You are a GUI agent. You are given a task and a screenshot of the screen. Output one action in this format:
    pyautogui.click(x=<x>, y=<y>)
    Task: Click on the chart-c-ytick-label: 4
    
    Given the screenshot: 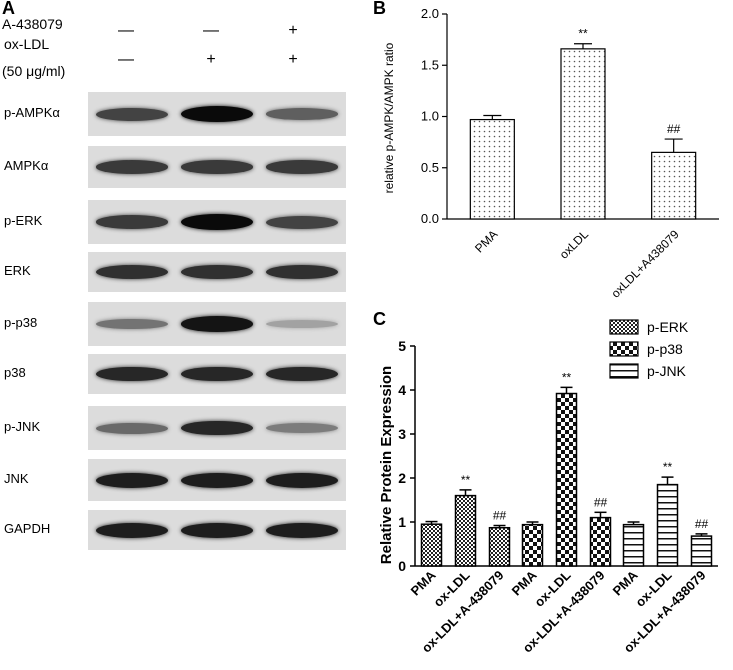 What is the action you would take?
    pyautogui.click(x=402, y=390)
    